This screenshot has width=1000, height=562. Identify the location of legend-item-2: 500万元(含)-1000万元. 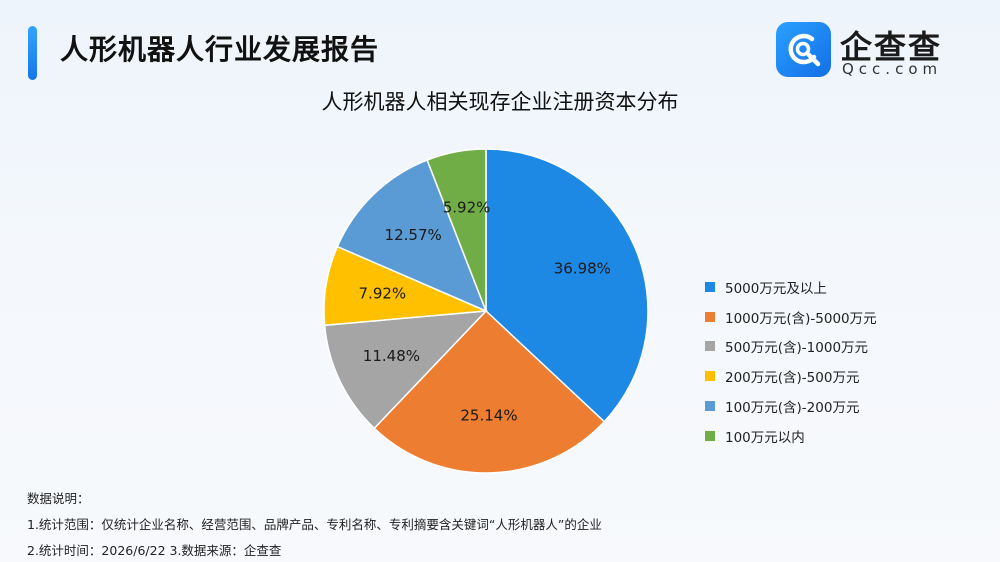
(791, 347).